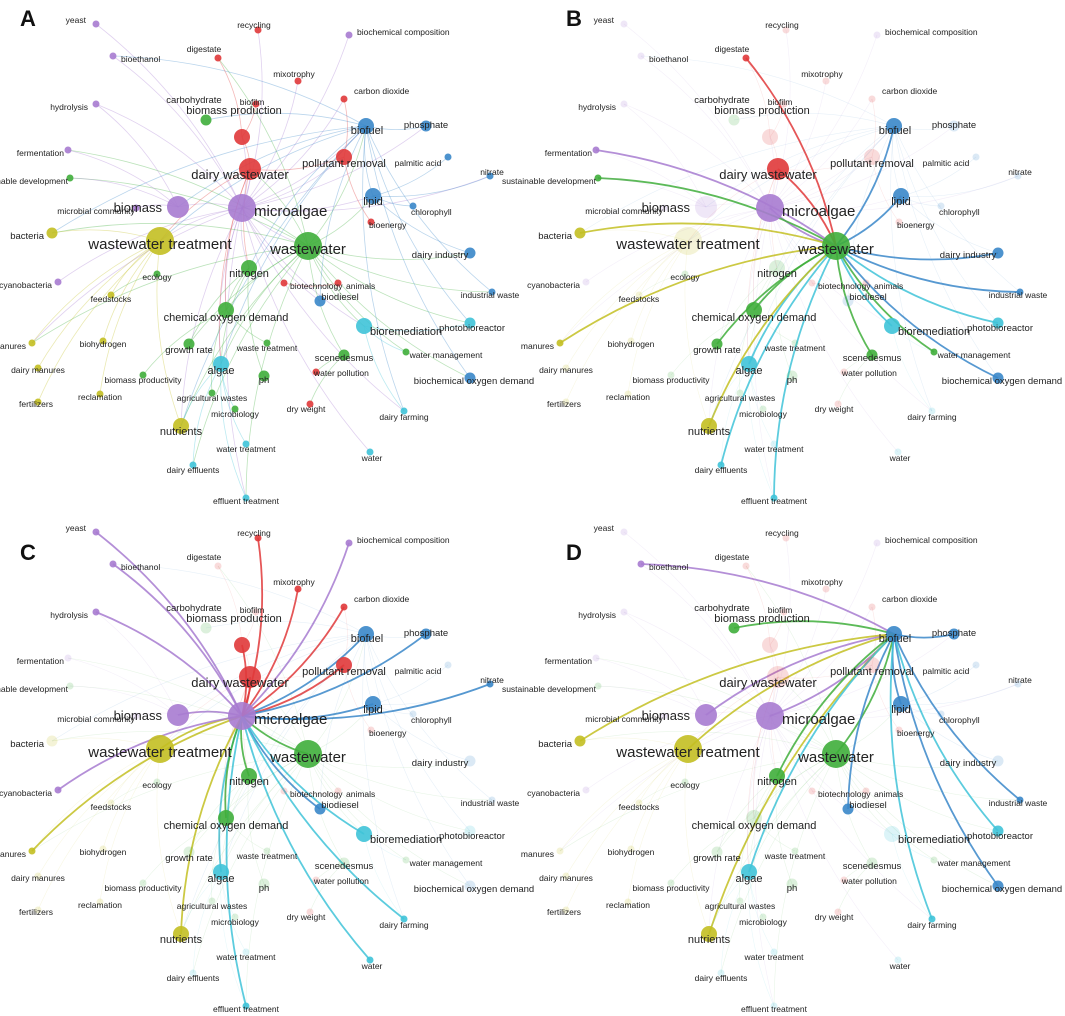 The image size is (1065, 1016). I want to click on node-label: nitrate, so click(492, 680).